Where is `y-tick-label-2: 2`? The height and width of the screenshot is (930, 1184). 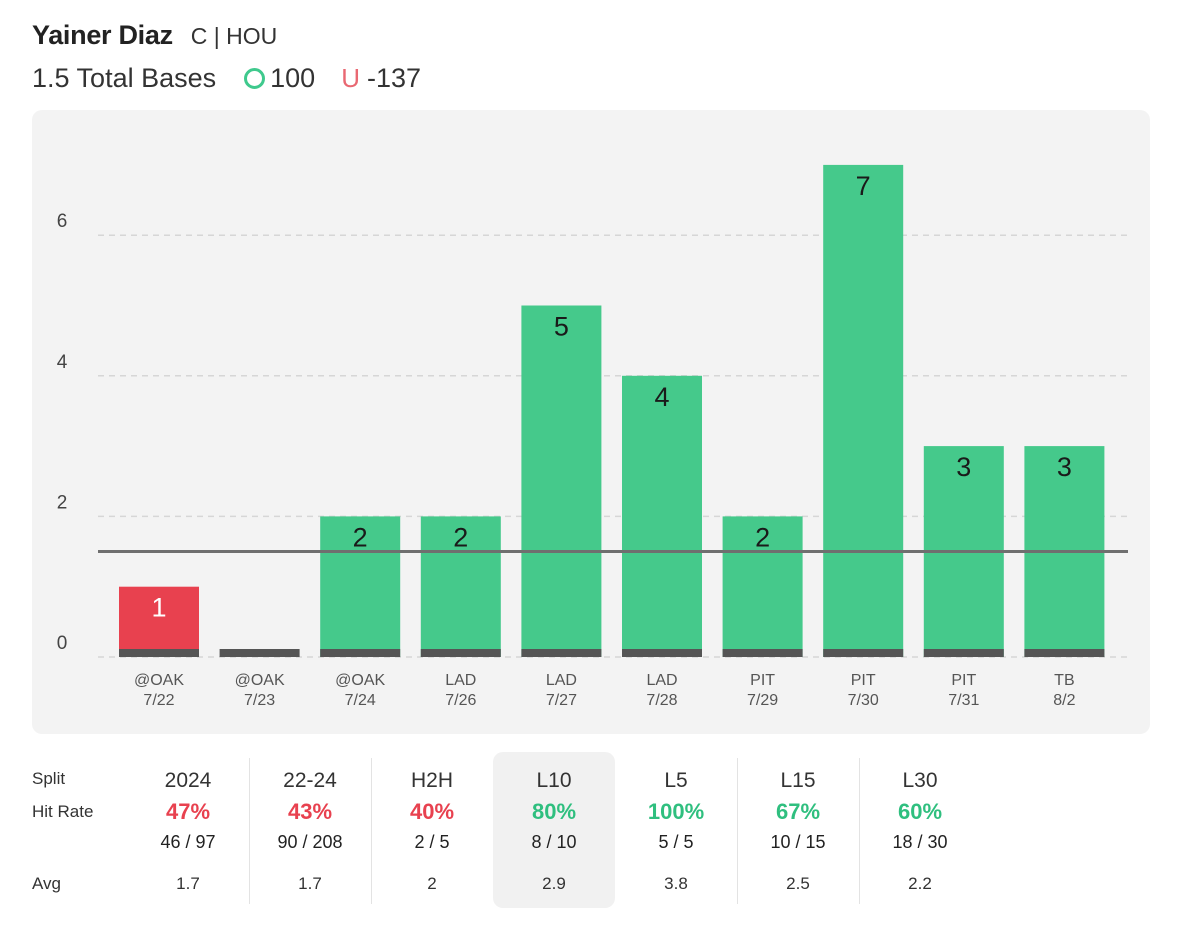
y-tick-label-2: 2 is located at coordinates (62, 502).